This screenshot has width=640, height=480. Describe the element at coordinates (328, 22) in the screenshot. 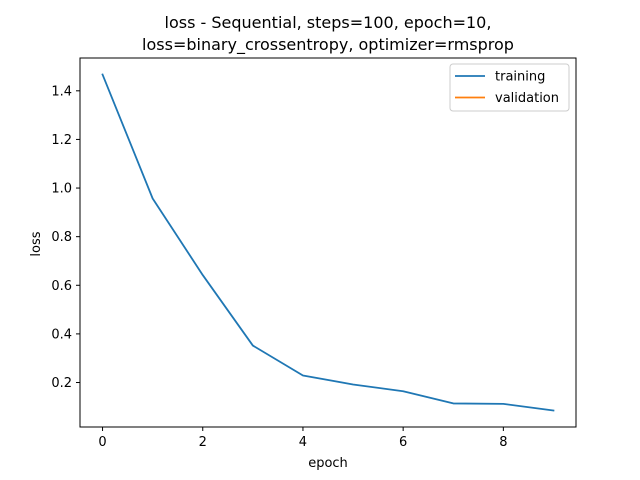

I see `chart-title-line-1: loss - Sequential, steps=100, epoch=10,` at that location.